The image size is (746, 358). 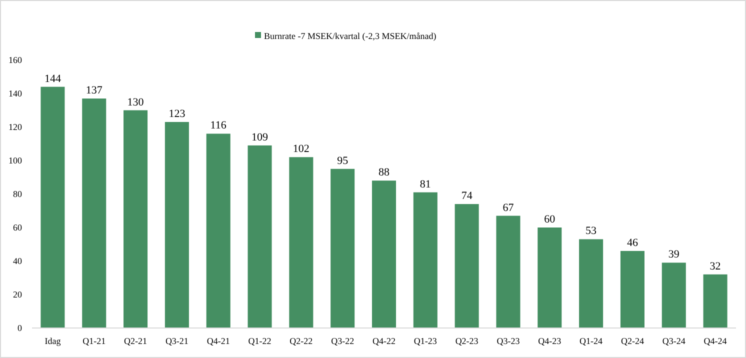 What do you see at coordinates (632, 341) in the screenshot?
I see `x-tick-label: Q2-24` at bounding box center [632, 341].